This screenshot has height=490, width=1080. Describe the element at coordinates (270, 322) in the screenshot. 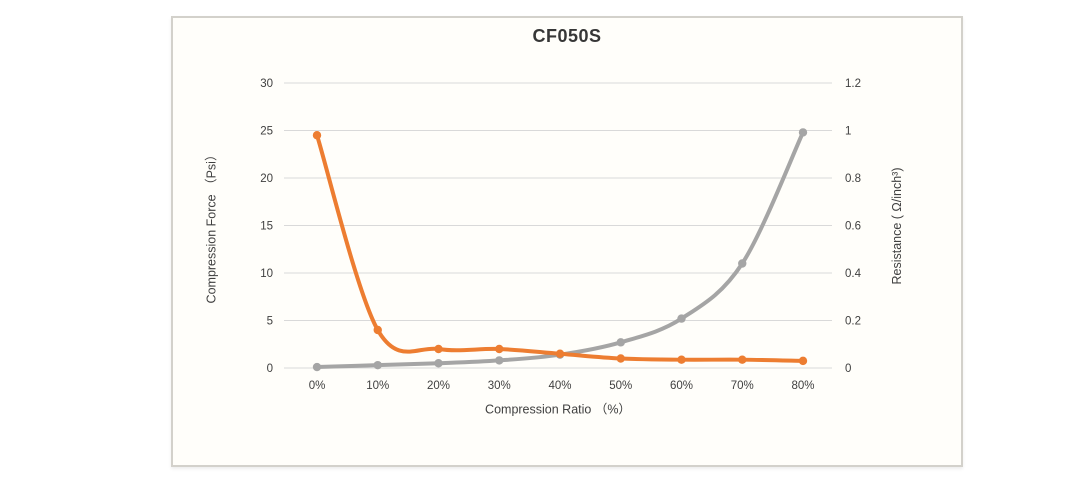

I see `left-axis-tick-label: 5` at that location.